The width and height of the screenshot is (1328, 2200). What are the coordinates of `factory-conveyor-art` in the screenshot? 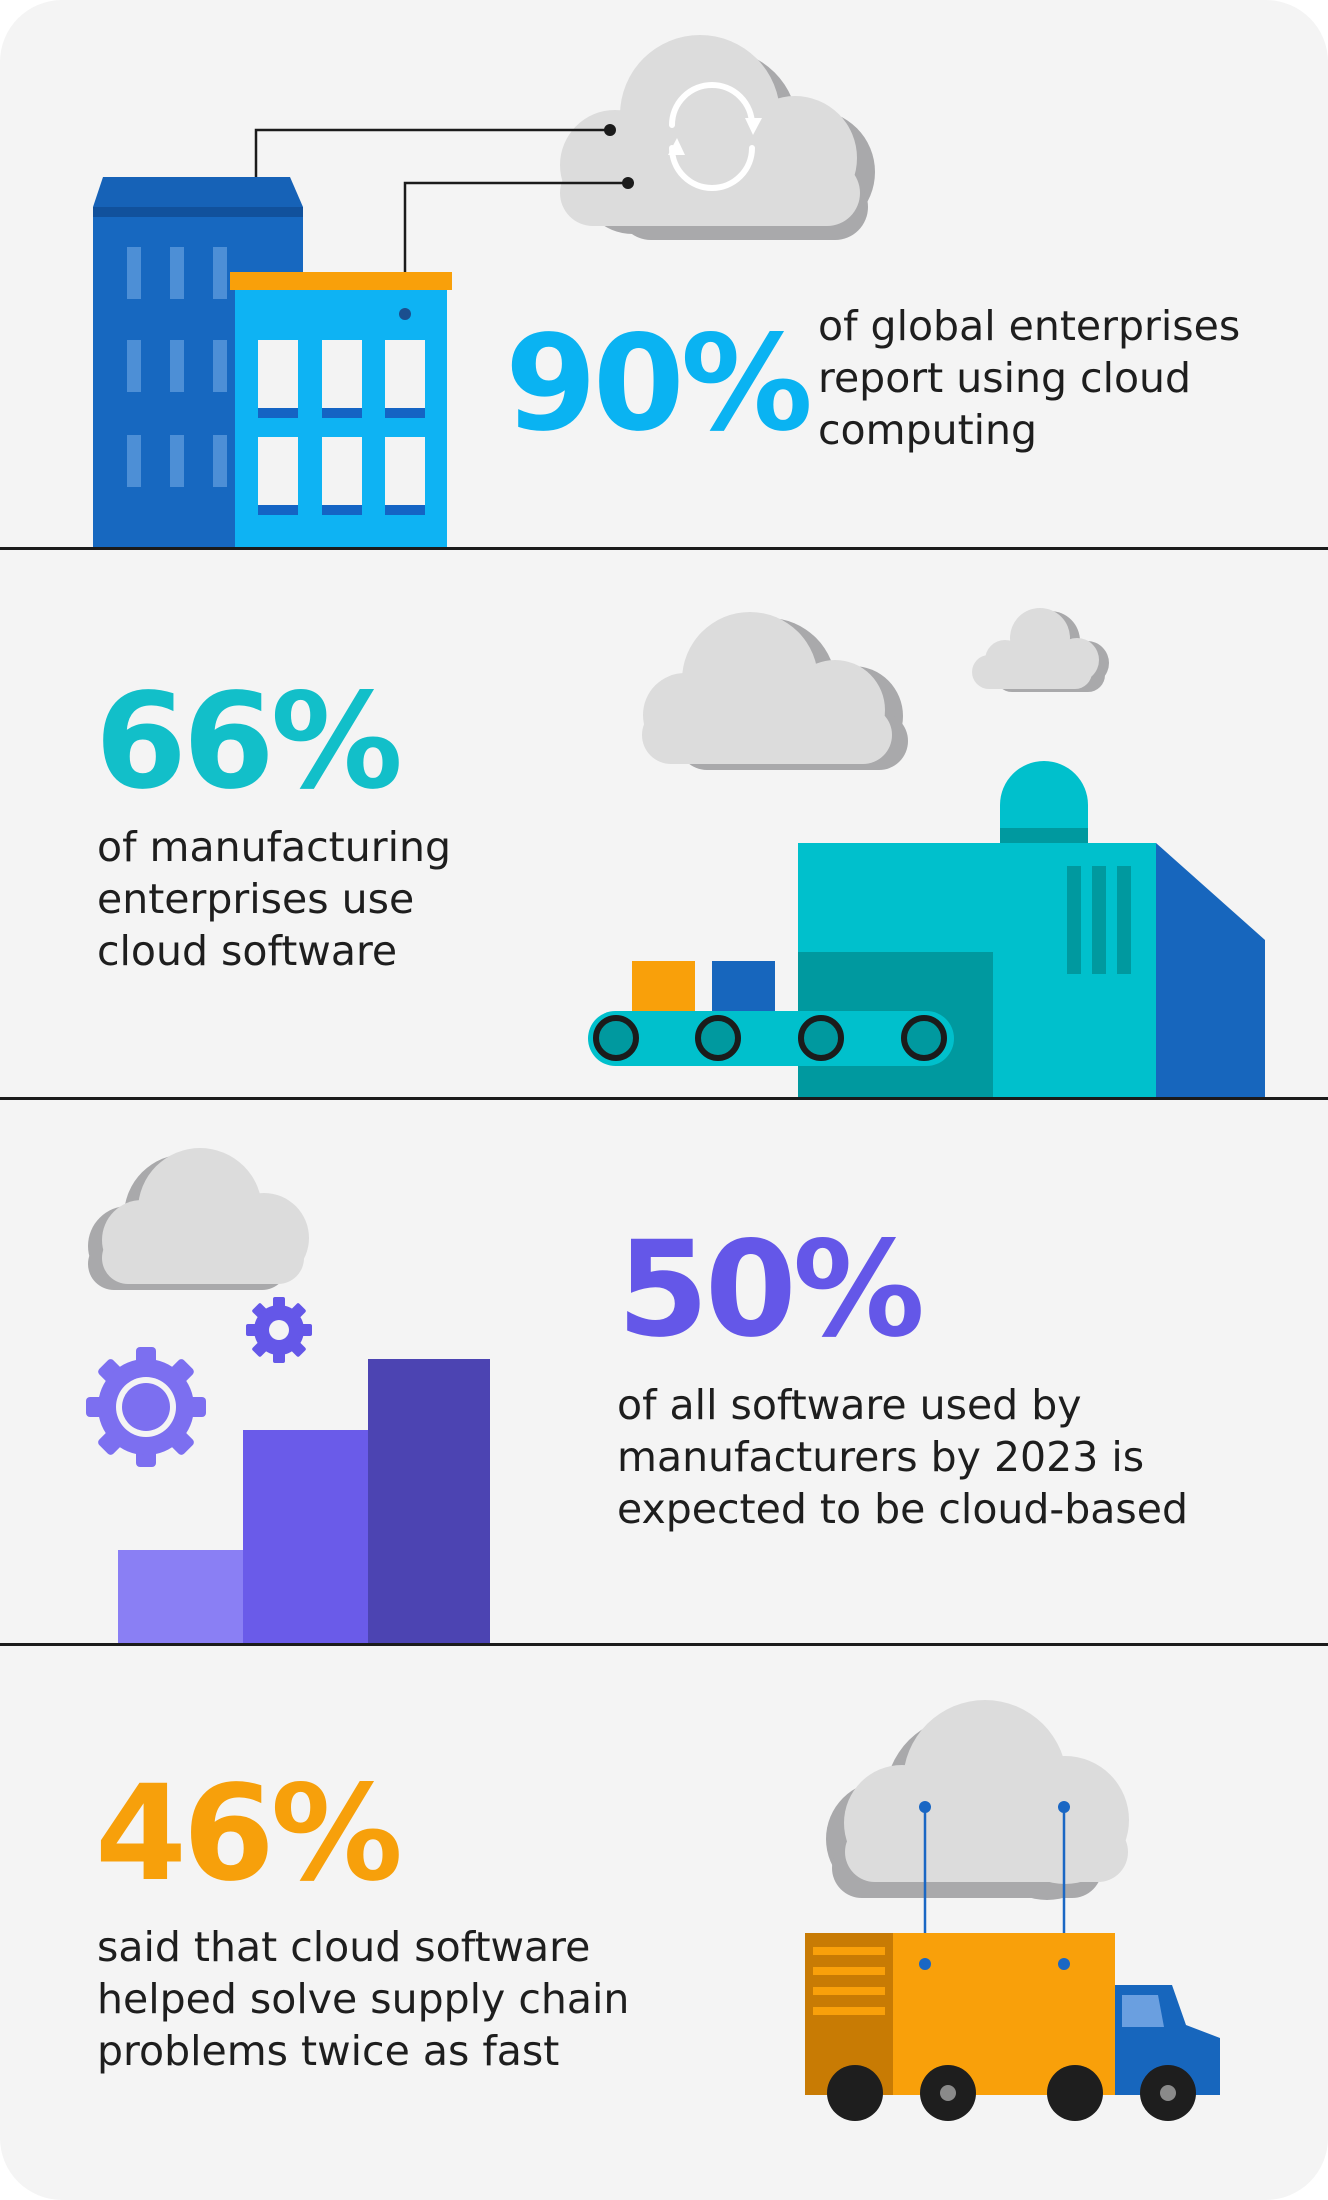 It's located at (926, 852).